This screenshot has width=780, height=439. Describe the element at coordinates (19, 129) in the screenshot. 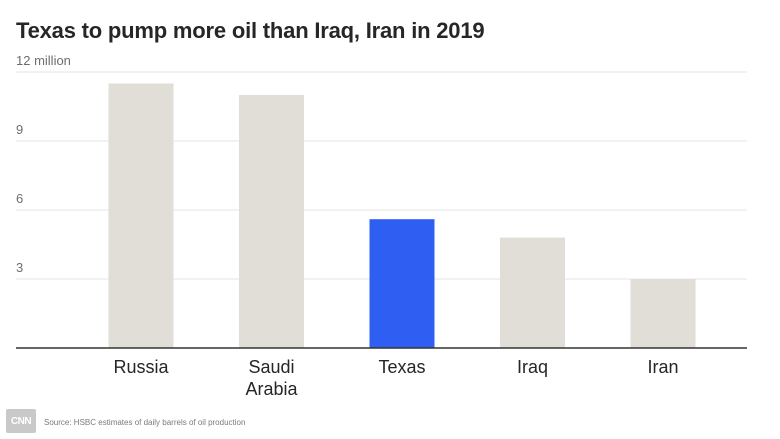

I see `y-tick-label: 9` at that location.